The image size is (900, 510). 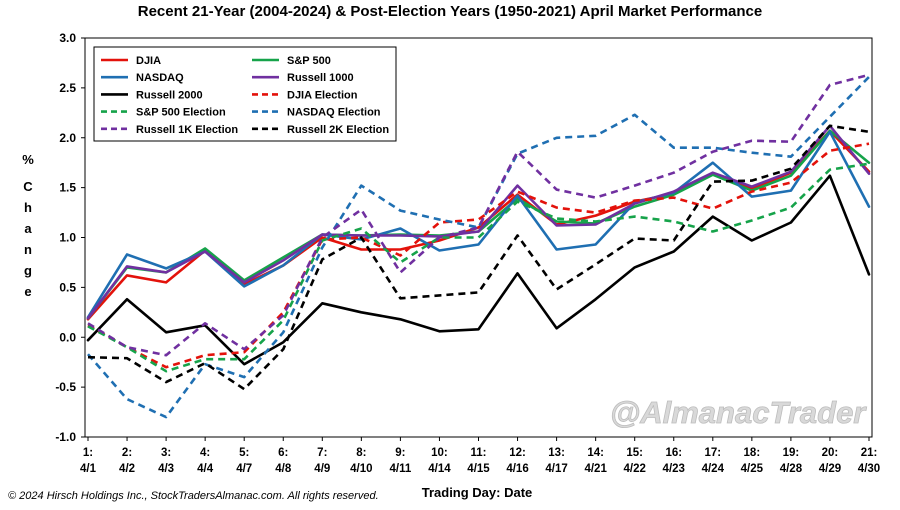 What do you see at coordinates (309, 61) in the screenshot?
I see `legend-label: S&P 500` at bounding box center [309, 61].